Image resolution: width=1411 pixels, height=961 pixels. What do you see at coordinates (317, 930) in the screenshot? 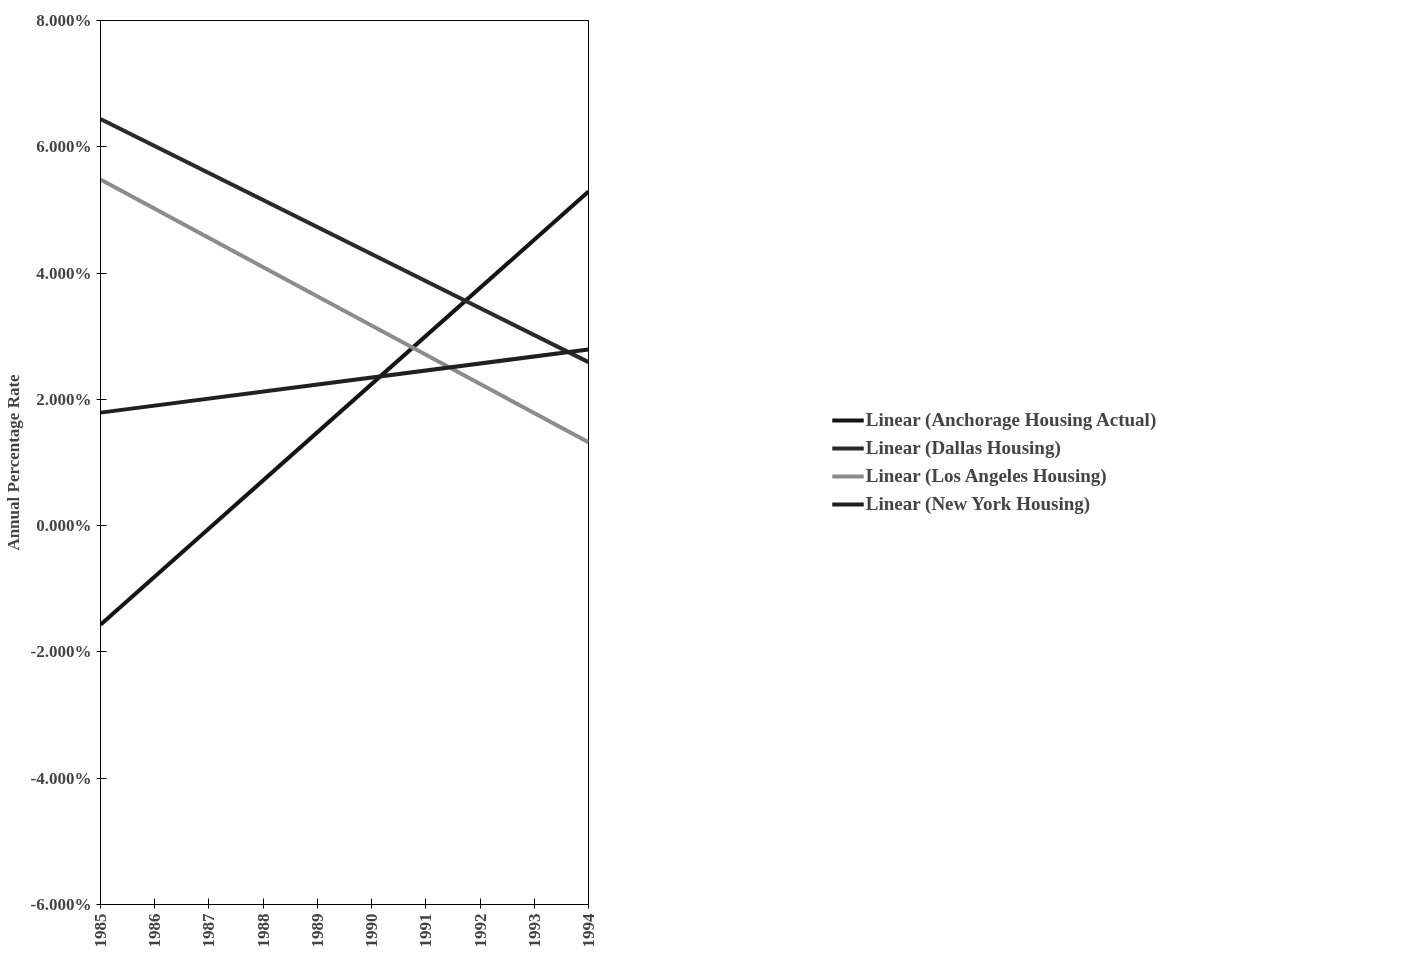
I see `x-tick-label: 1989` at bounding box center [317, 930].